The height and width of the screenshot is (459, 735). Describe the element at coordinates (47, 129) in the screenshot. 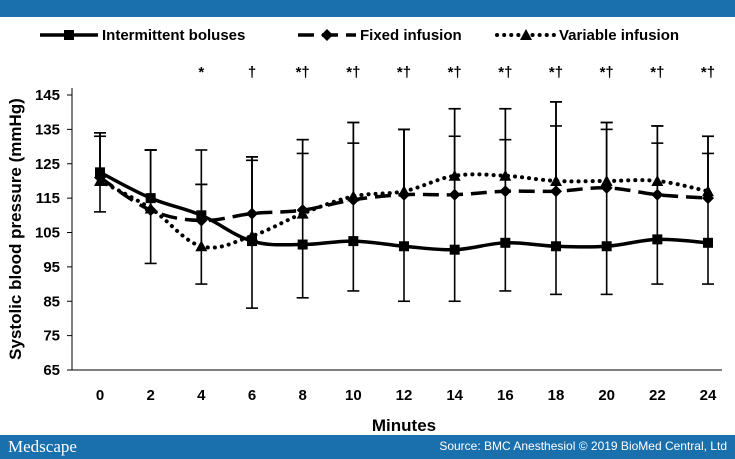

I see `y-tick-label: 135` at that location.